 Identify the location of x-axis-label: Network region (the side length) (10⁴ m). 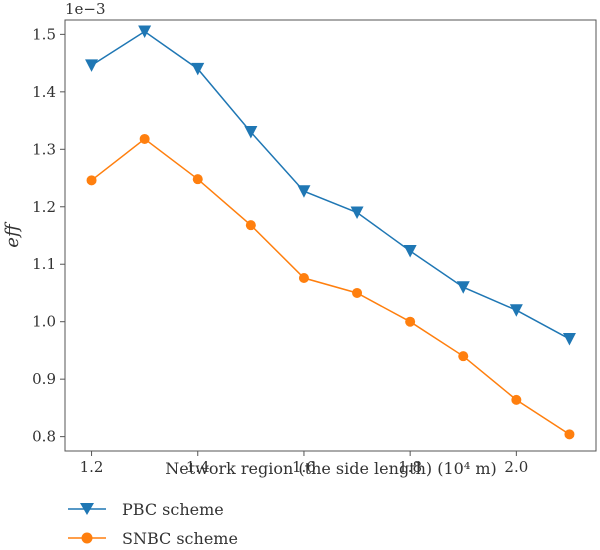
(331, 468).